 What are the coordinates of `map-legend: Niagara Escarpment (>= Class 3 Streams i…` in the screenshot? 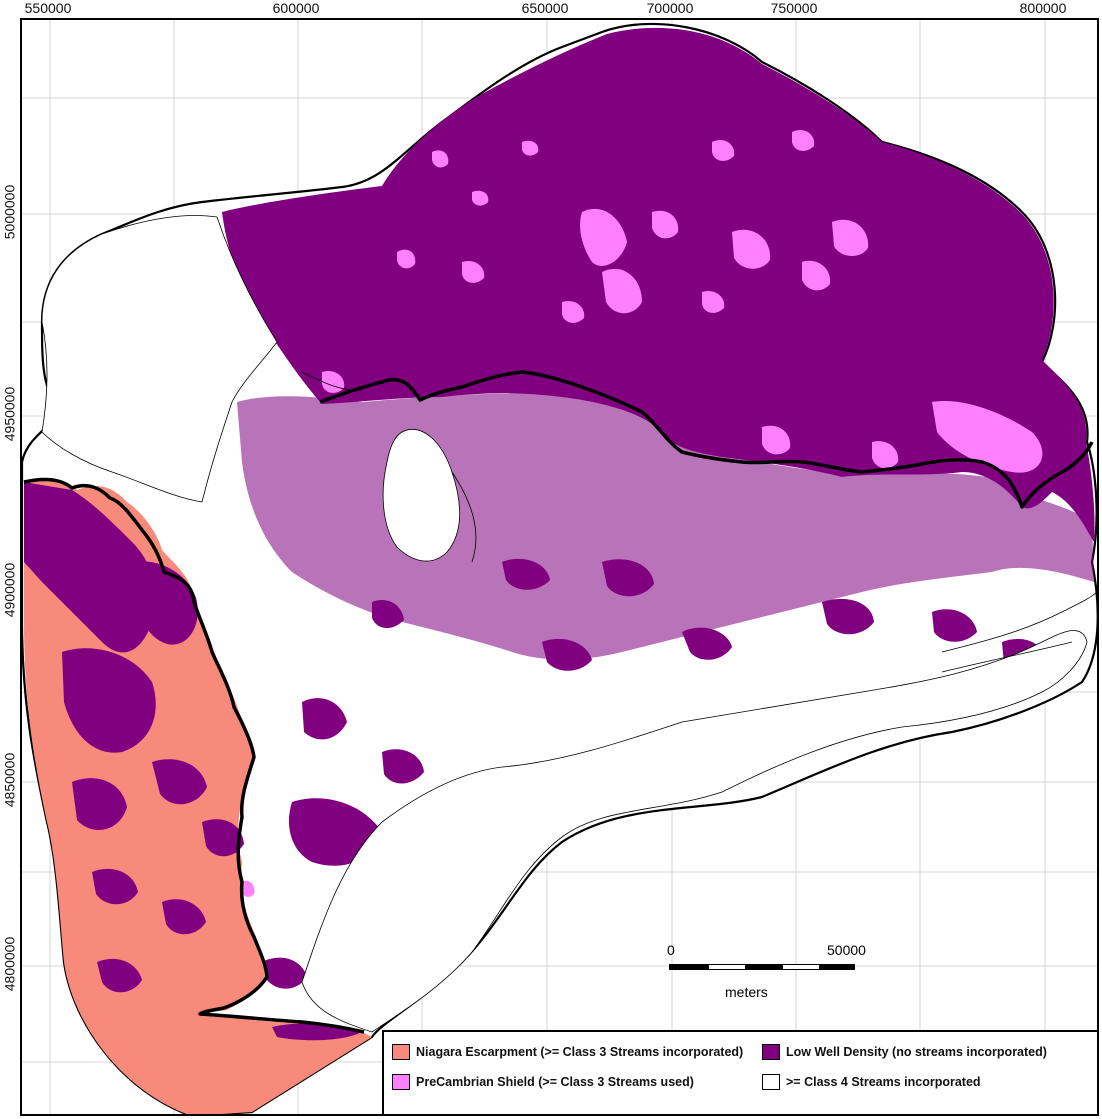 It's located at (739, 1072).